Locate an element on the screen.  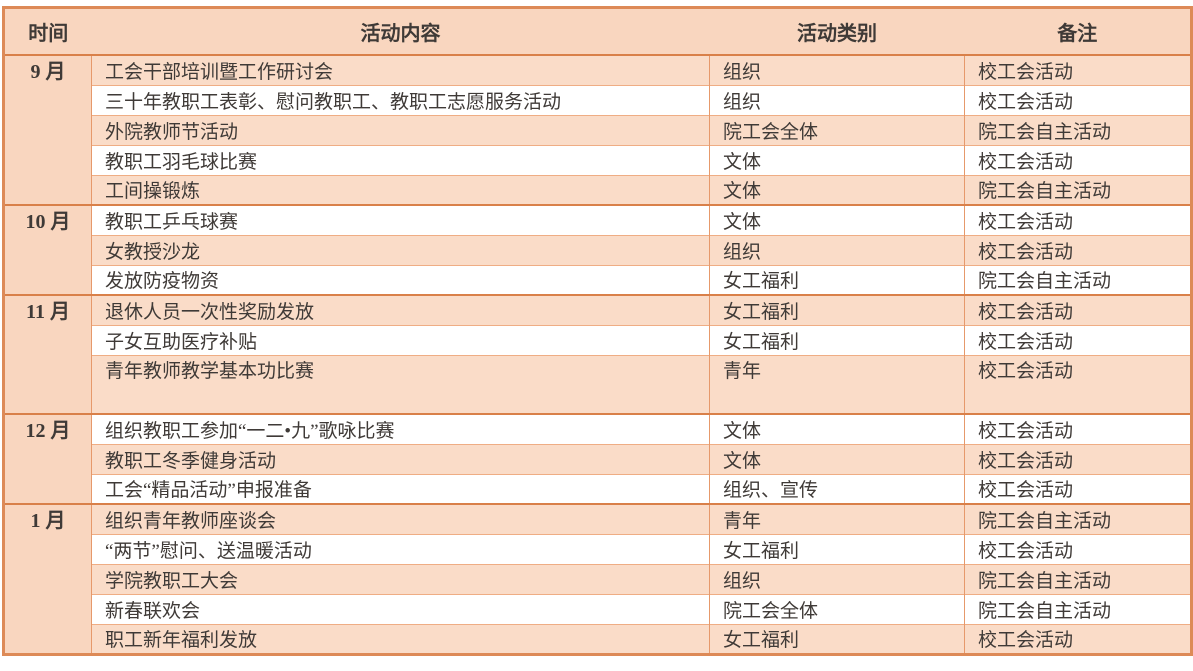
table-row: 学院教职工大会 组织 院工会自主活动 is located at coordinates (598, 578).